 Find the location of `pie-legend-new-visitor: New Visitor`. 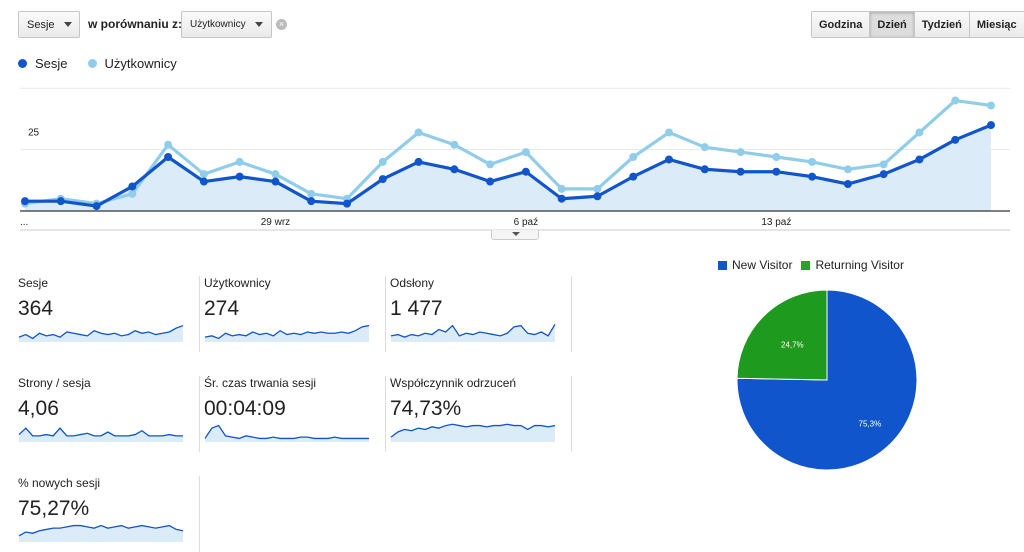

pie-legend-new-visitor: New Visitor is located at coordinates (755, 265).